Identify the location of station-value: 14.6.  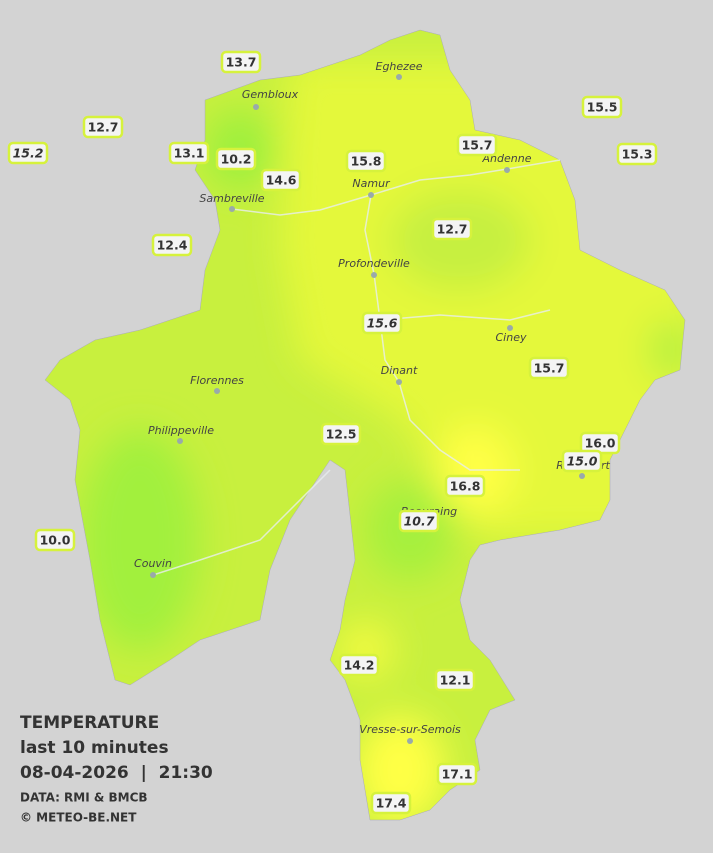
(281, 180).